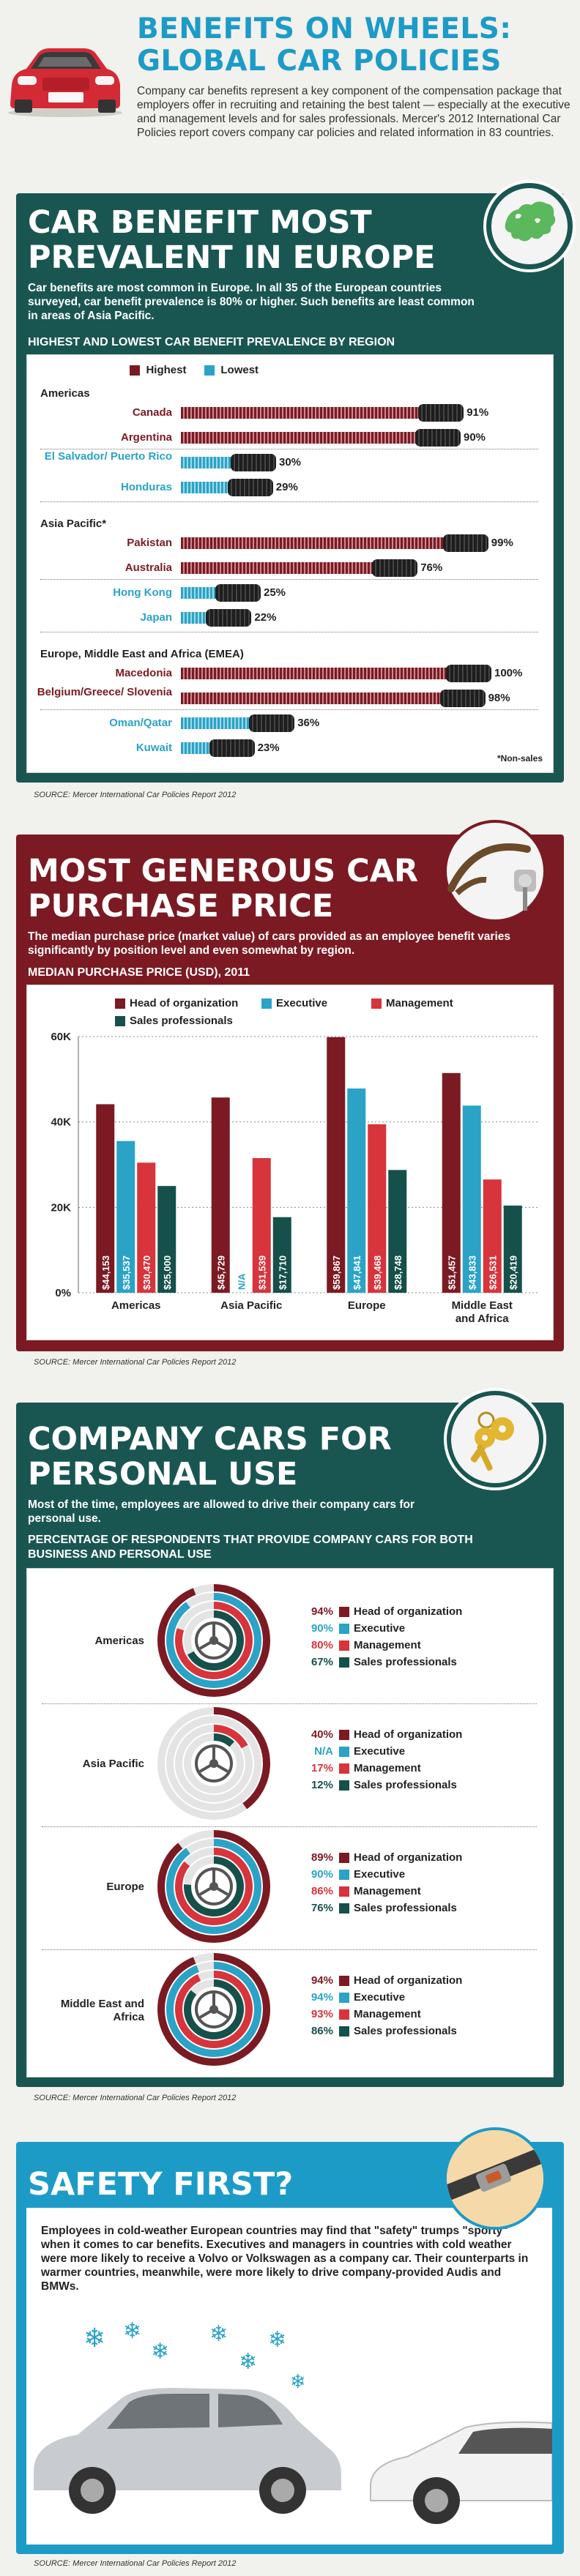 The width and height of the screenshot is (580, 2576). Describe the element at coordinates (161, 2184) in the screenshot. I see `section4-title: SAFETY FIRST?` at that location.